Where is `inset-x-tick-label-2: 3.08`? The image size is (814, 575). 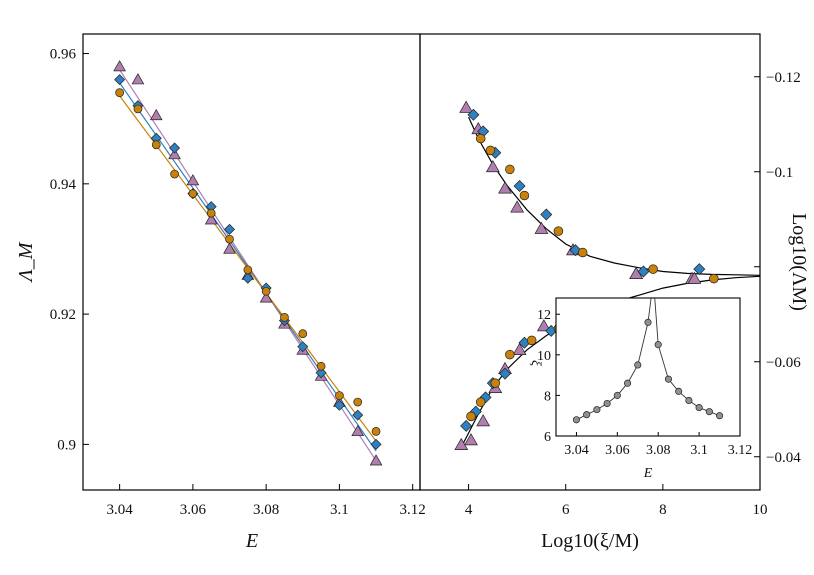
inset-x-tick-label-2: 3.08 is located at coordinates (658, 450).